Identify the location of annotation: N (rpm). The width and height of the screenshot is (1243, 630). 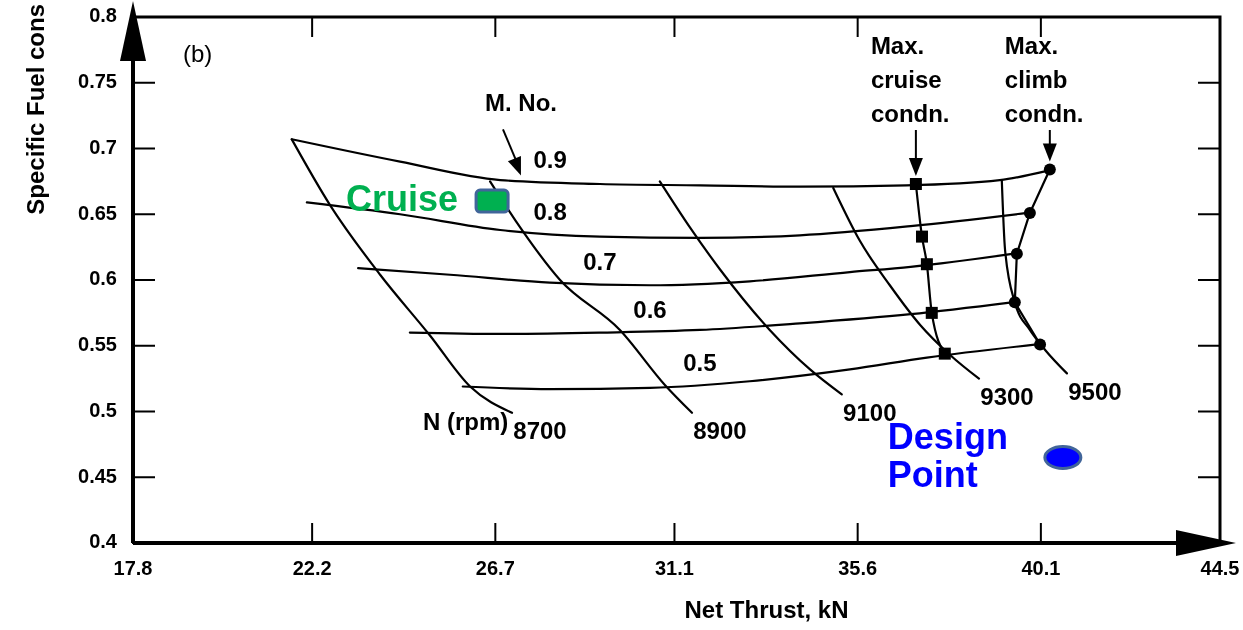
(466, 421).